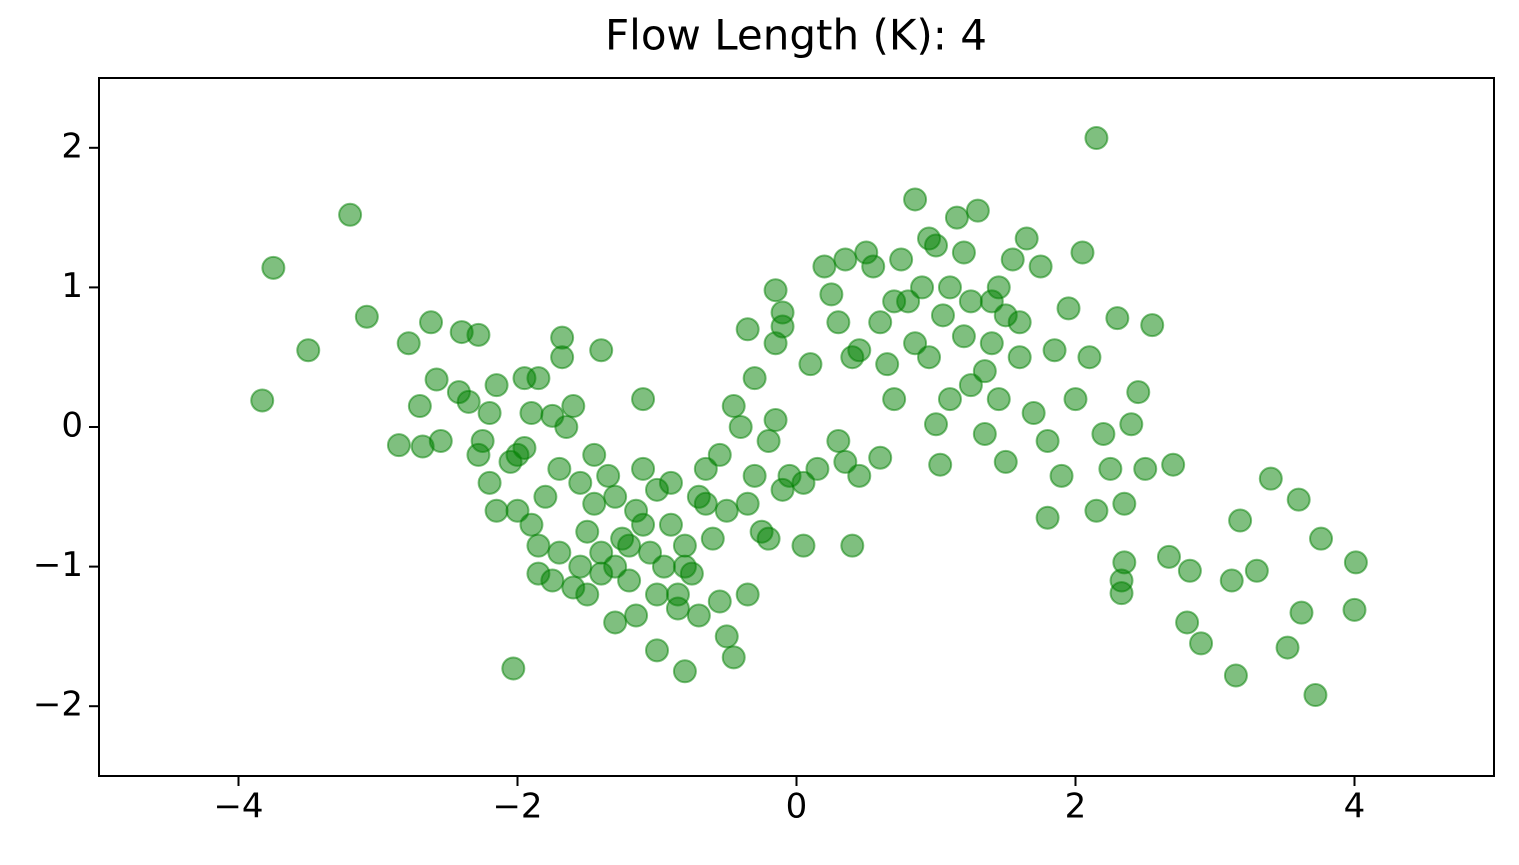 Image resolution: width=1519 pixels, height=865 pixels. I want to click on y-tick-label: 2, so click(72, 146).